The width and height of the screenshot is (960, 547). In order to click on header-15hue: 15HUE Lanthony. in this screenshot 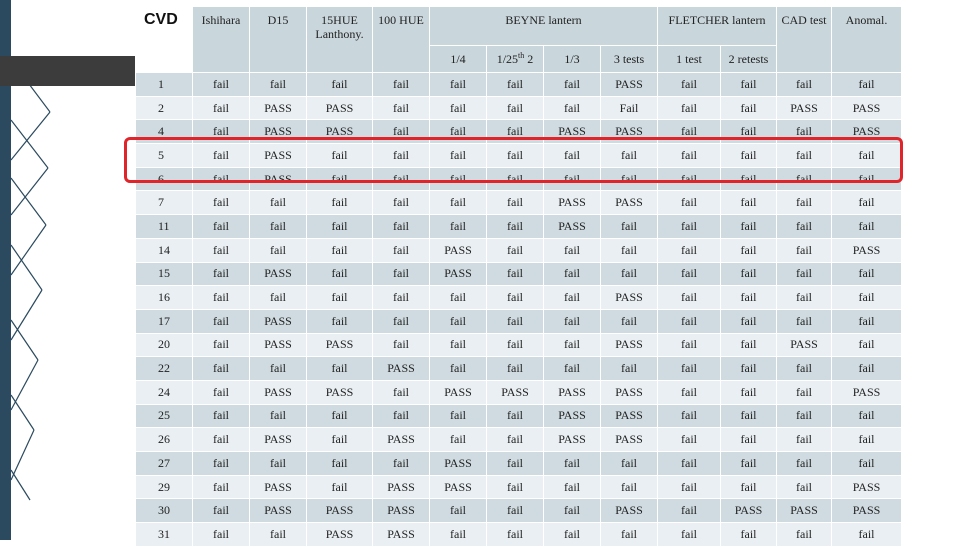, I will do `click(339, 39)`.